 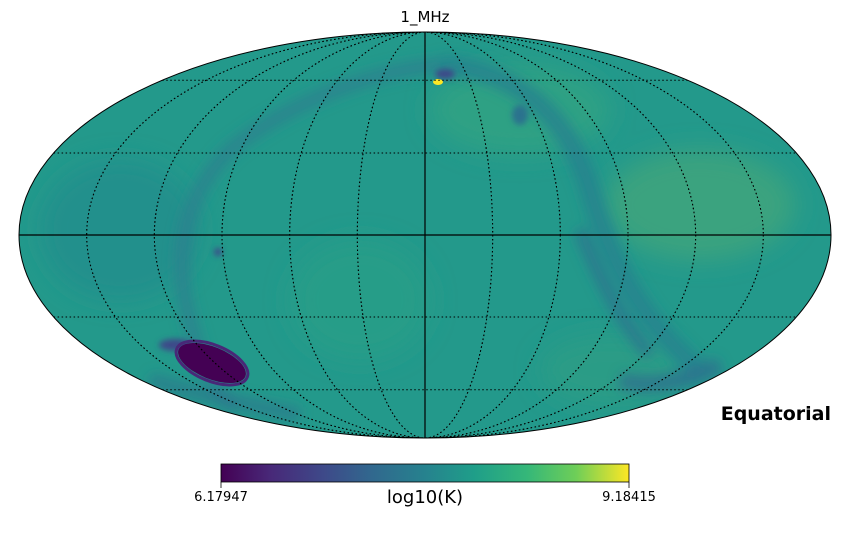 What do you see at coordinates (425, 497) in the screenshot?
I see `colorbar-unit-label: log10(K)` at bounding box center [425, 497].